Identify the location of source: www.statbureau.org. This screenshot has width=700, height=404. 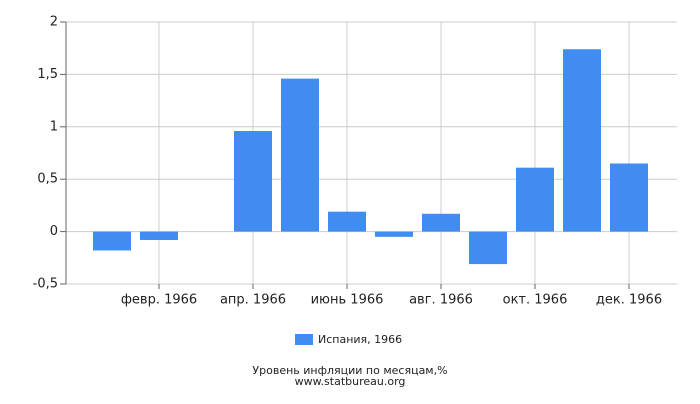
(350, 381).